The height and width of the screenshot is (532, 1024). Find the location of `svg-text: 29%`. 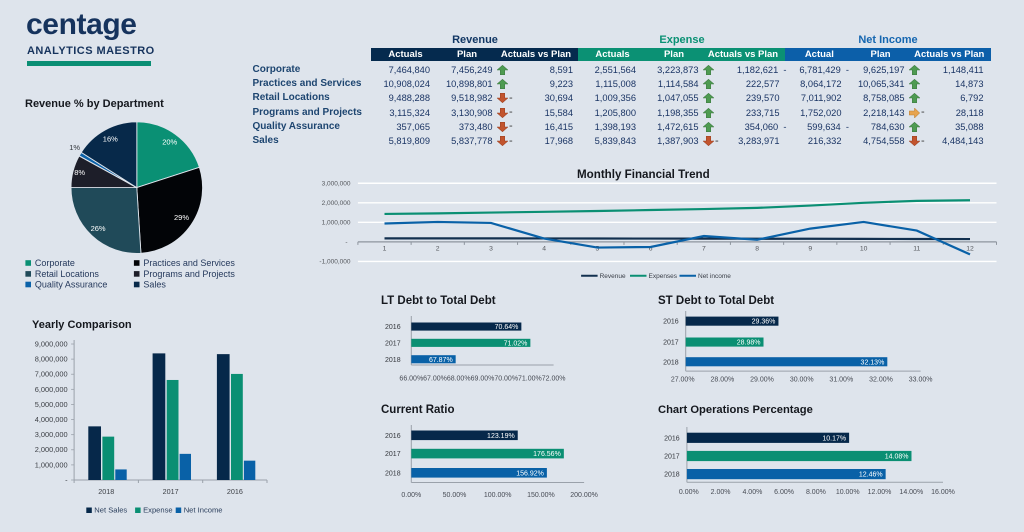

svg-text: 29% is located at coordinates (181, 217).